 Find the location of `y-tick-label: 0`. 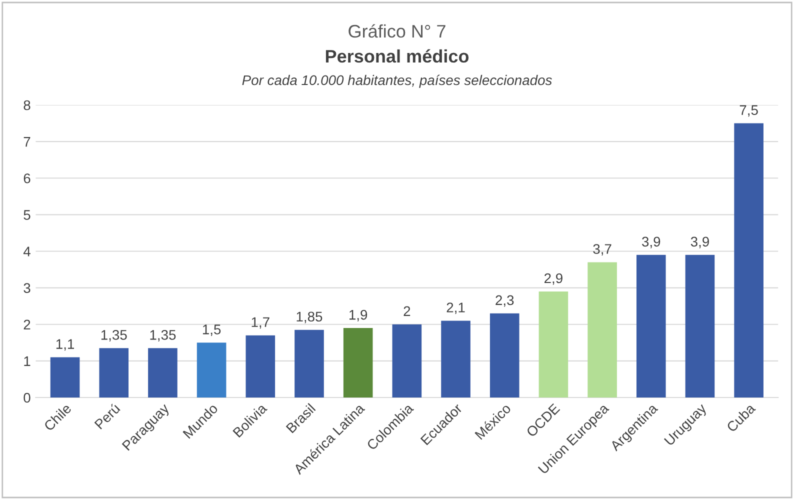

y-tick-label: 0 is located at coordinates (27, 397).